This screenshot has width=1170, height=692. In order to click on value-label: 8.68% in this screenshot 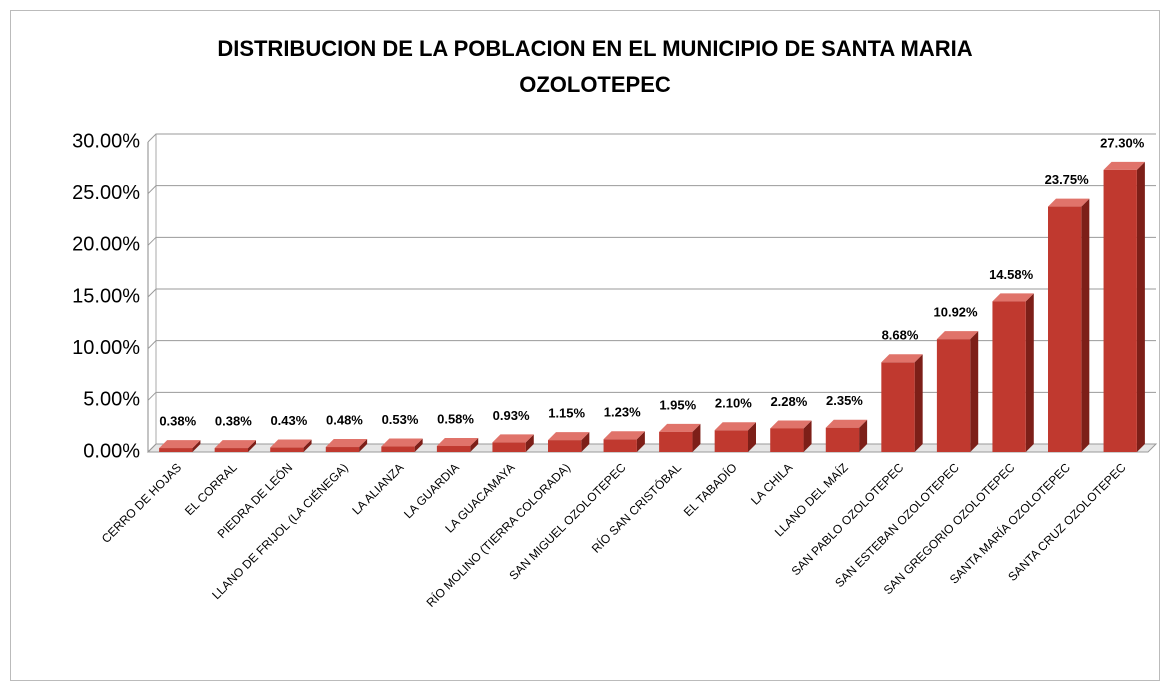, I will do `click(900, 335)`.